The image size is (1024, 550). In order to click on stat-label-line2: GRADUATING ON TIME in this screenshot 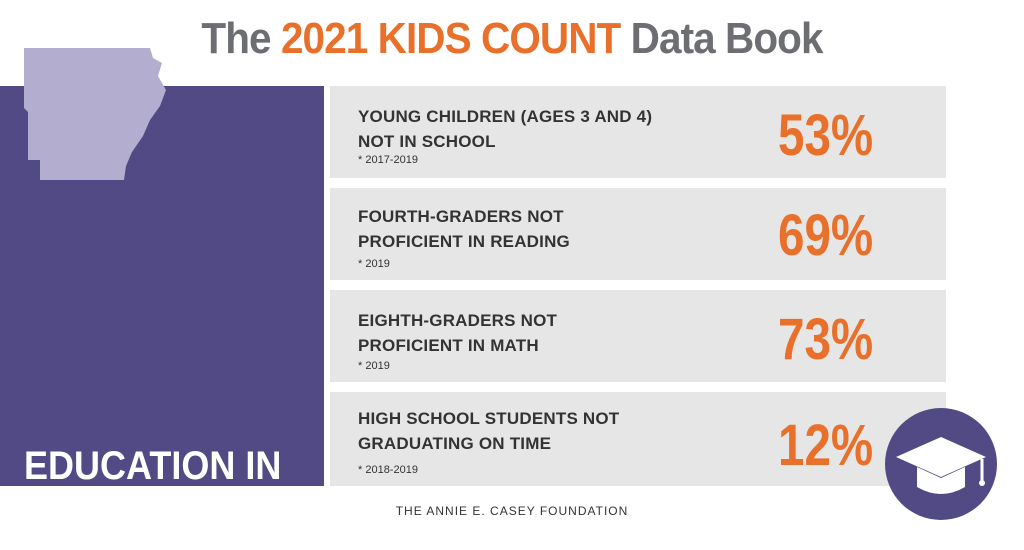, I will do `click(455, 443)`.